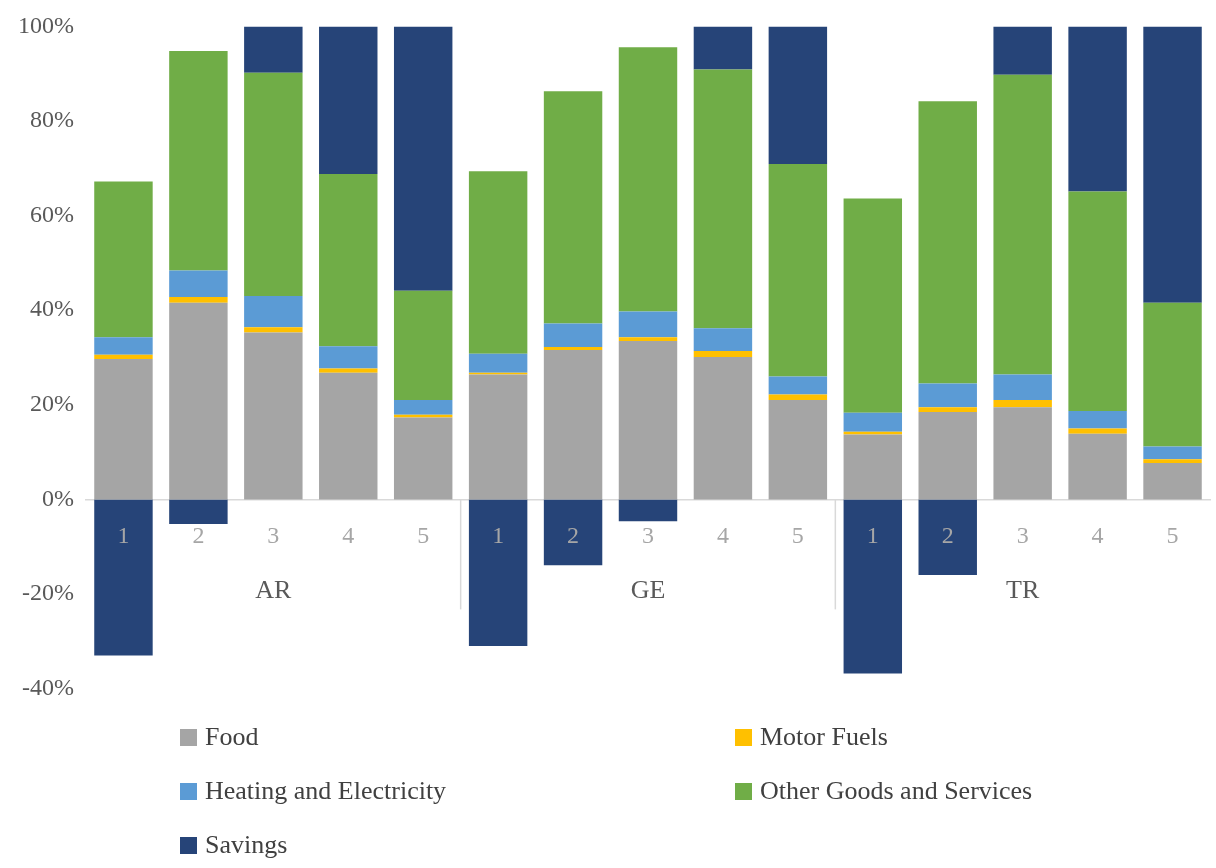  Describe the element at coordinates (824, 737) in the screenshot. I see `legend-label: Motor Fuels` at that location.